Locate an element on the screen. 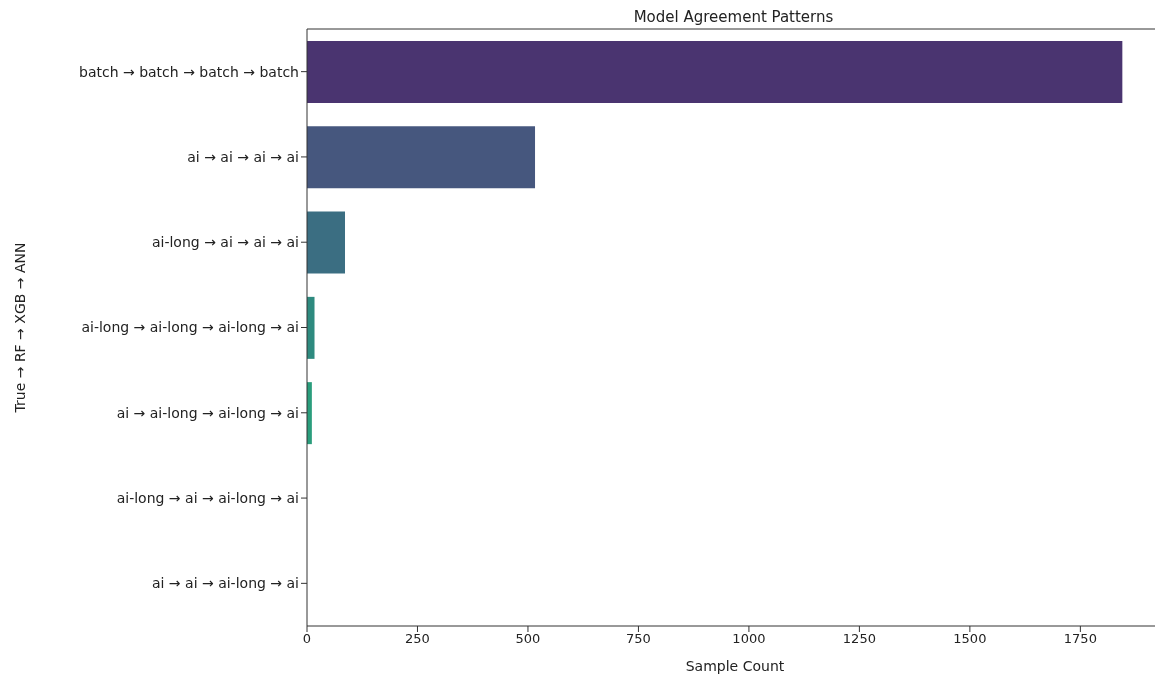 The height and width of the screenshot is (689, 1163). y-tick-label: batch → batch → batch → batch is located at coordinates (189, 71).